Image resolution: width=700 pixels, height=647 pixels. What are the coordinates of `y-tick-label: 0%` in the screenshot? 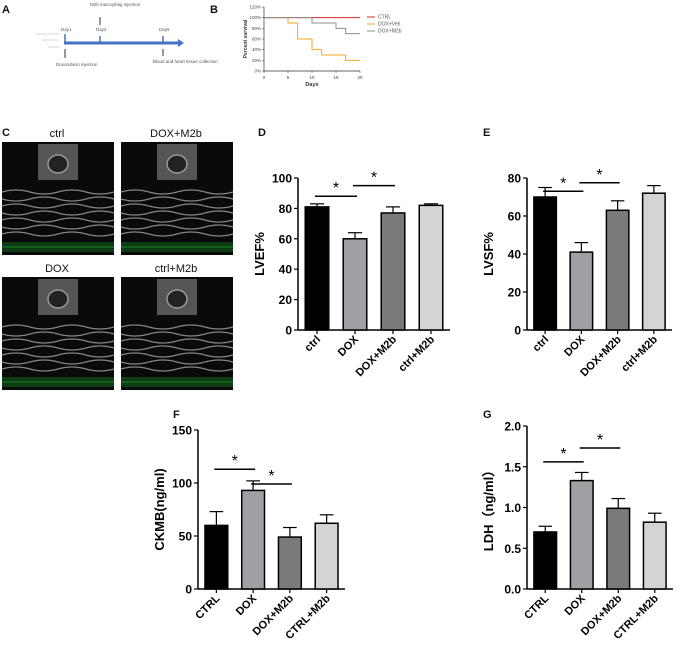 It's located at (257, 71).